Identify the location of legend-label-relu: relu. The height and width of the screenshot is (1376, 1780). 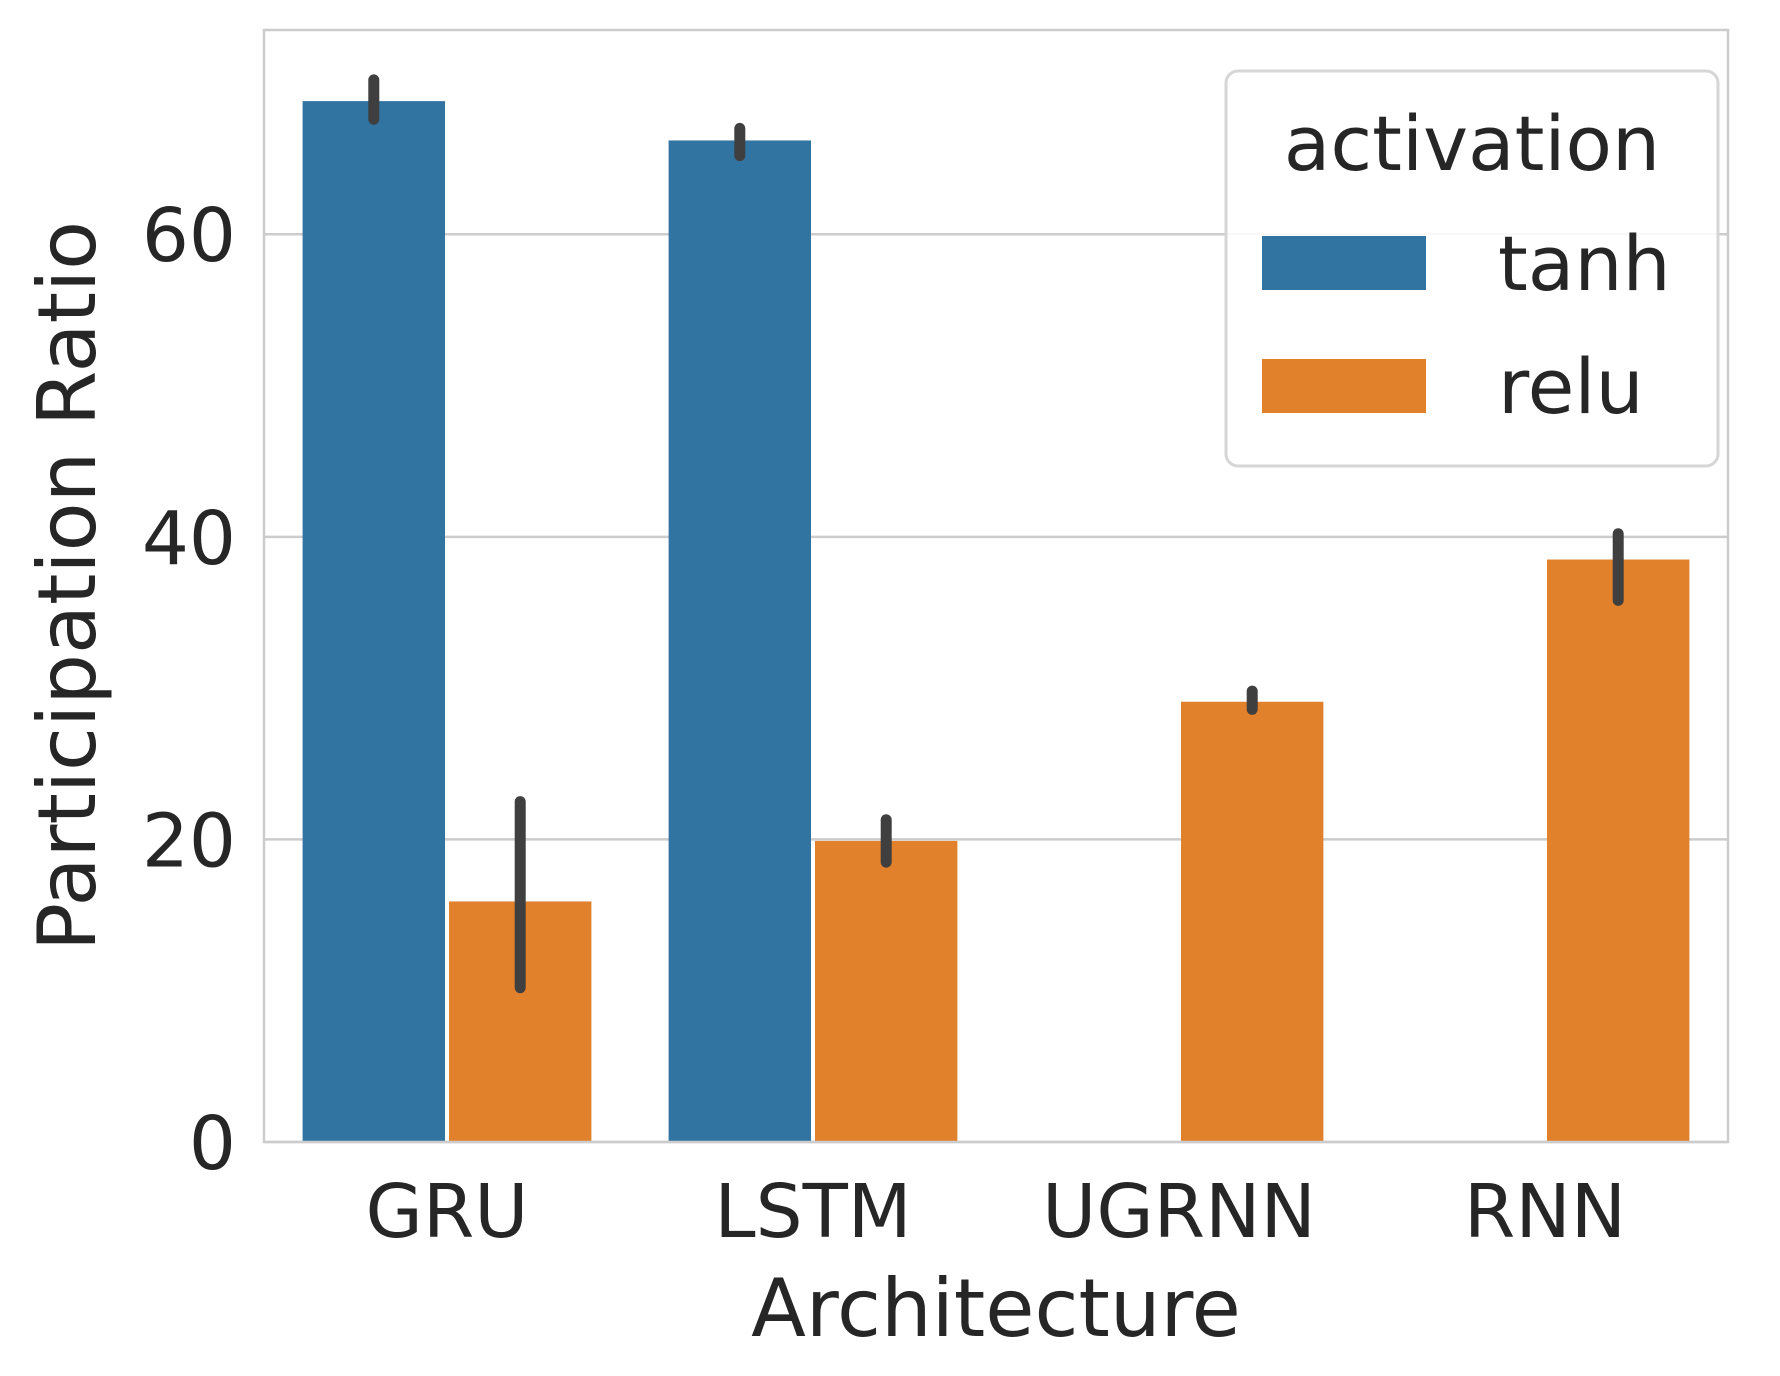
(1571, 386).